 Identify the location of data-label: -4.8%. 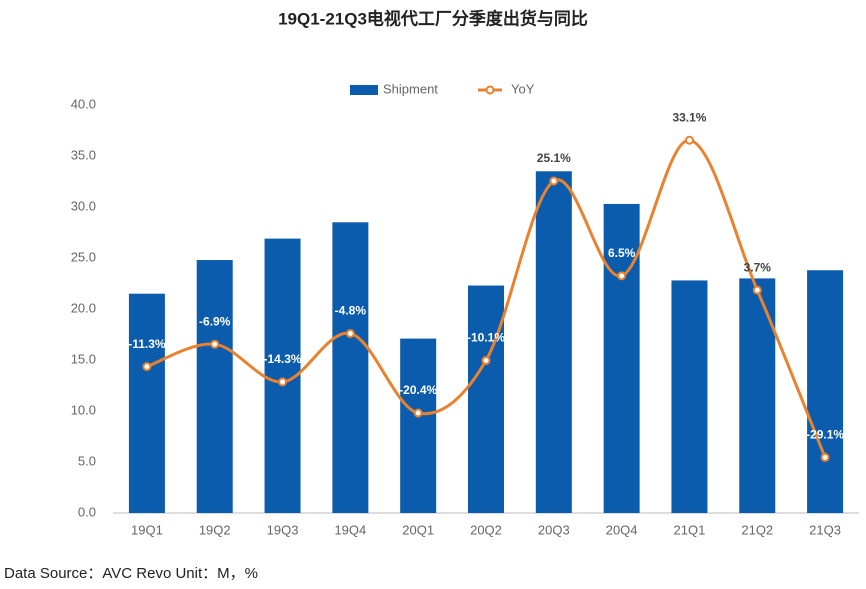
(351, 311).